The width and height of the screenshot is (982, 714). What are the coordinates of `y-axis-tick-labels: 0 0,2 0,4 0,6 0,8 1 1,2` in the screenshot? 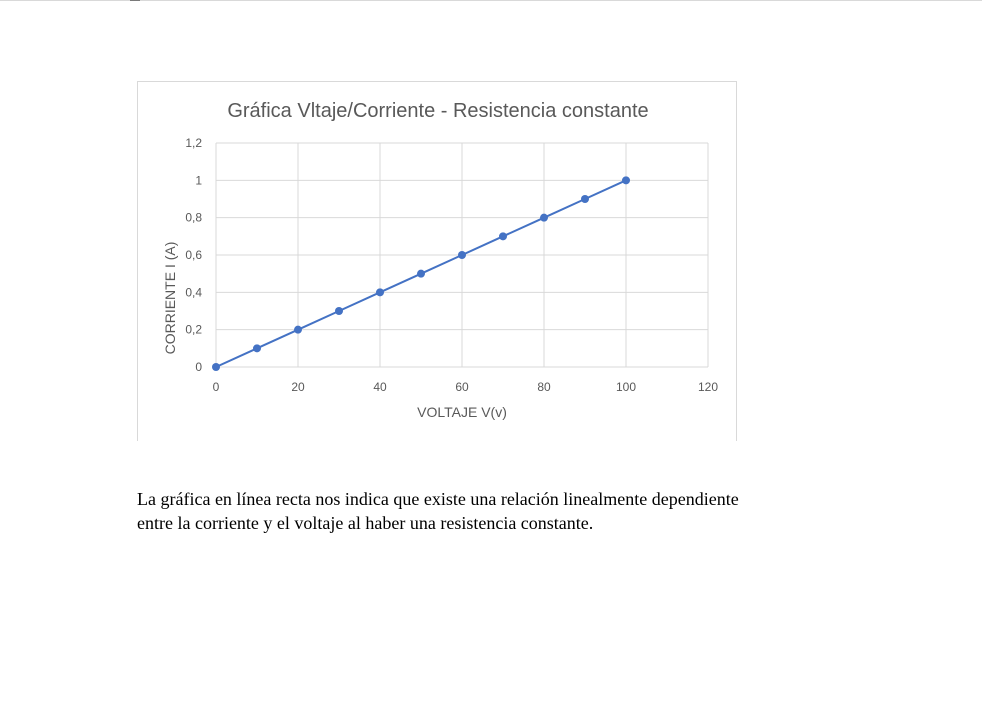 It's located at (193, 255).